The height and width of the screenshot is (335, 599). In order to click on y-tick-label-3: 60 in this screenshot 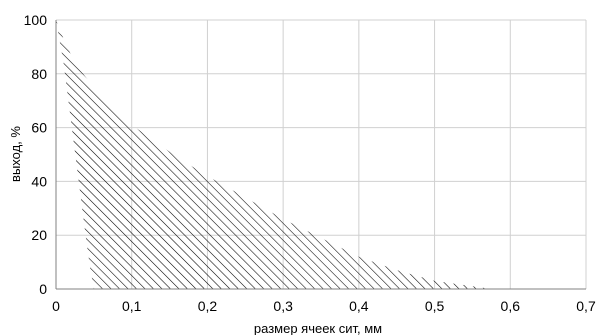, I will do `click(39, 128)`.